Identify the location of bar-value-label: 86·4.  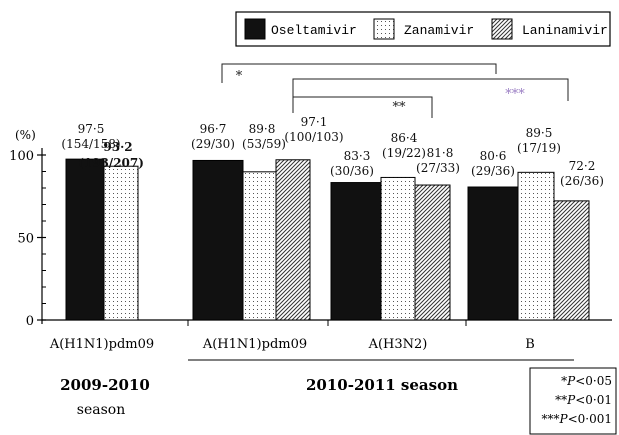
(404, 138).